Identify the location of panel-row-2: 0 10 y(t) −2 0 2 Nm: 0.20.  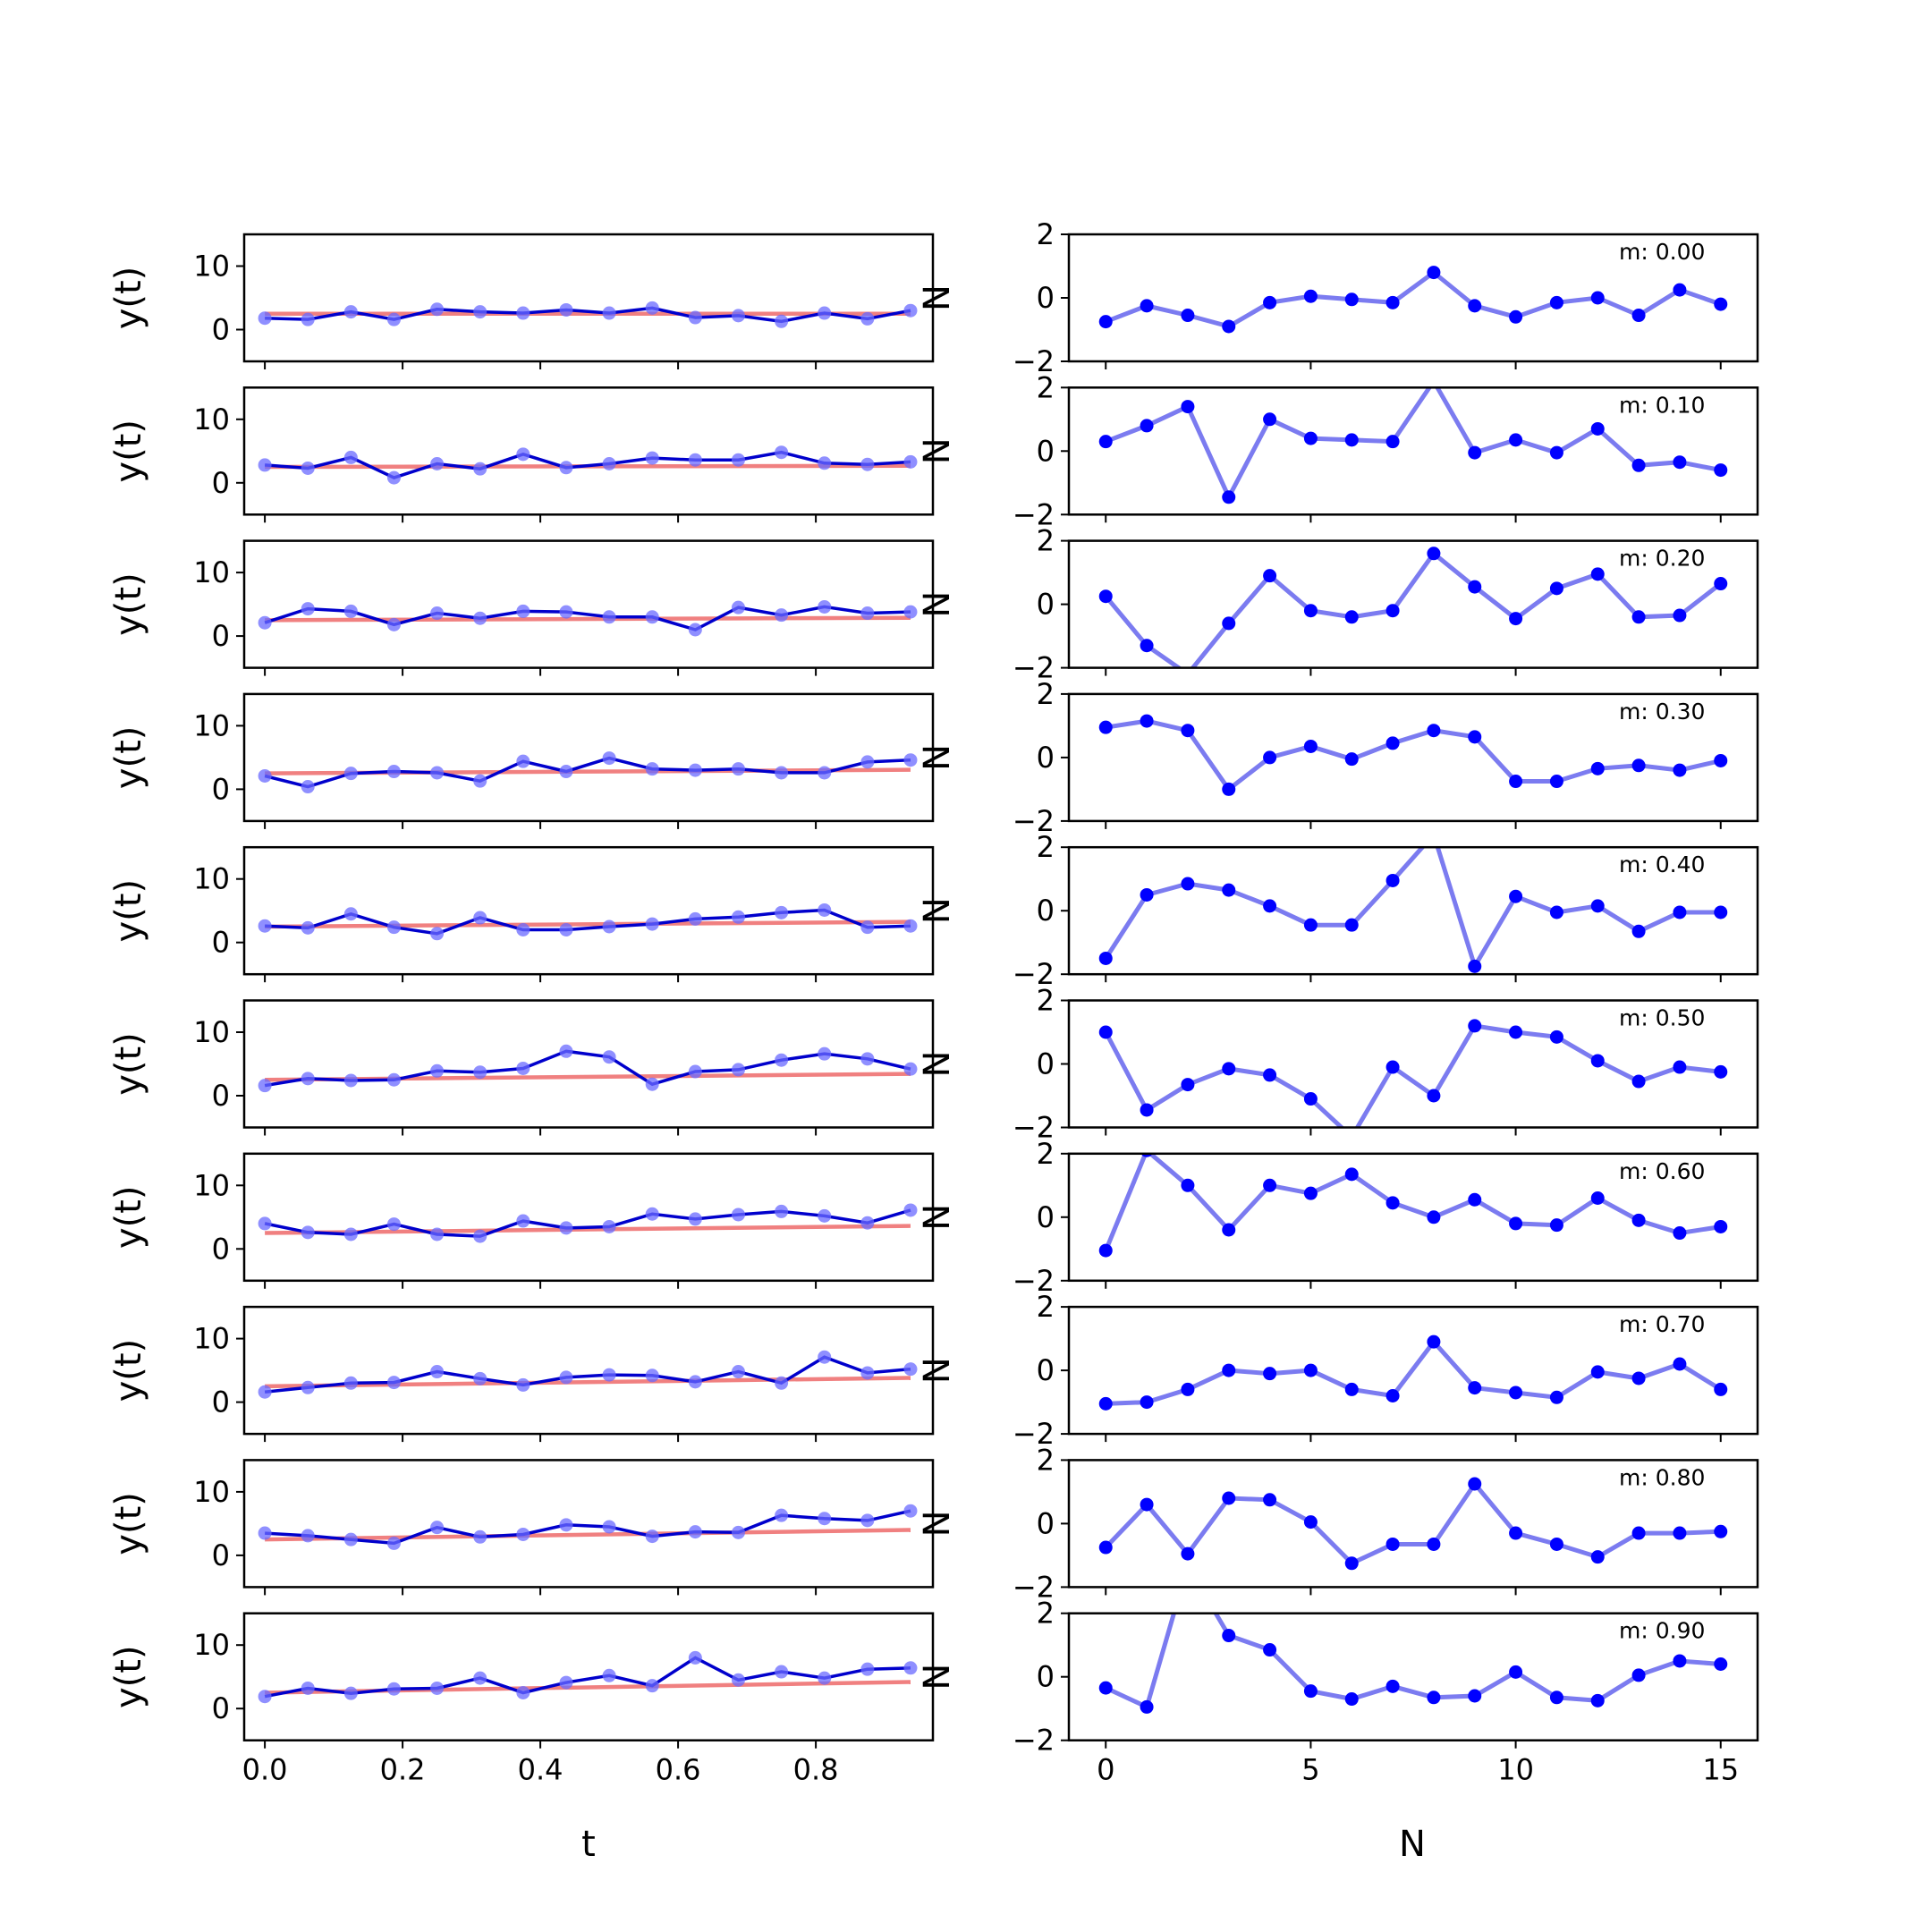
(933, 604).